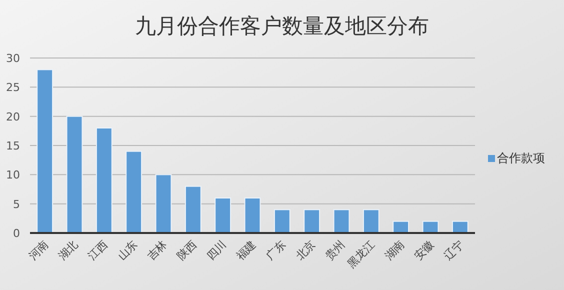 This screenshot has width=564, height=290. I want to click on x-tick-label: 辽宁, so click(454, 250).